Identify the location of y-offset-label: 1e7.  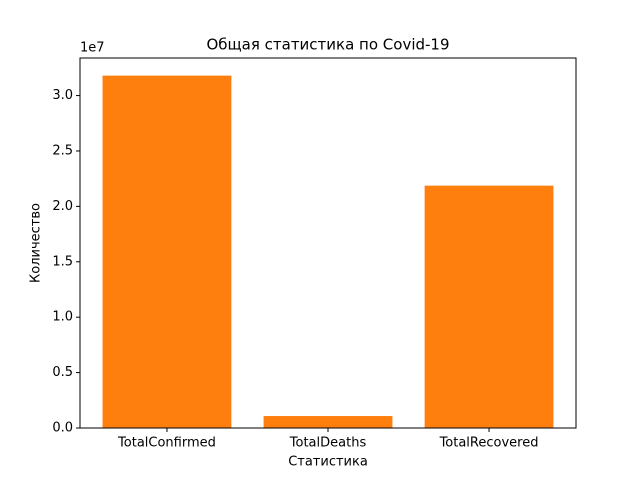
(92, 48).